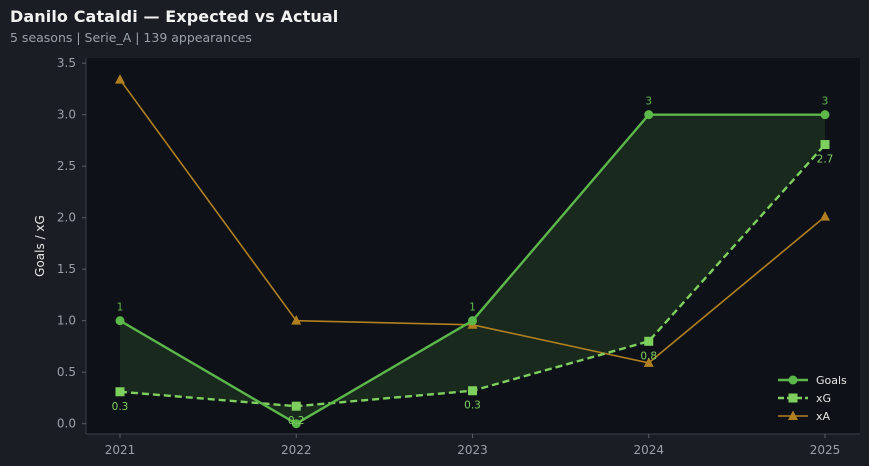 Image resolution: width=869 pixels, height=466 pixels. I want to click on legend-label-goals: Goals, so click(831, 380).